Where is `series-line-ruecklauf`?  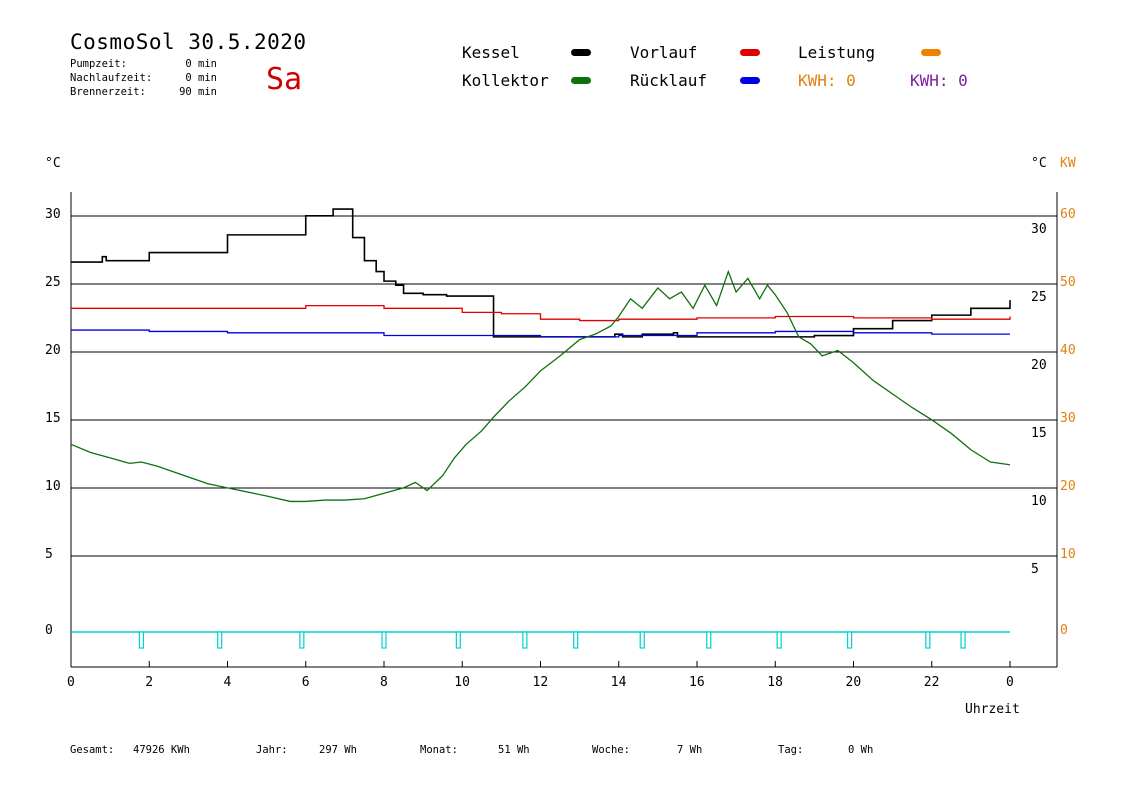
series-line-ruecklauf is located at coordinates (540, 333).